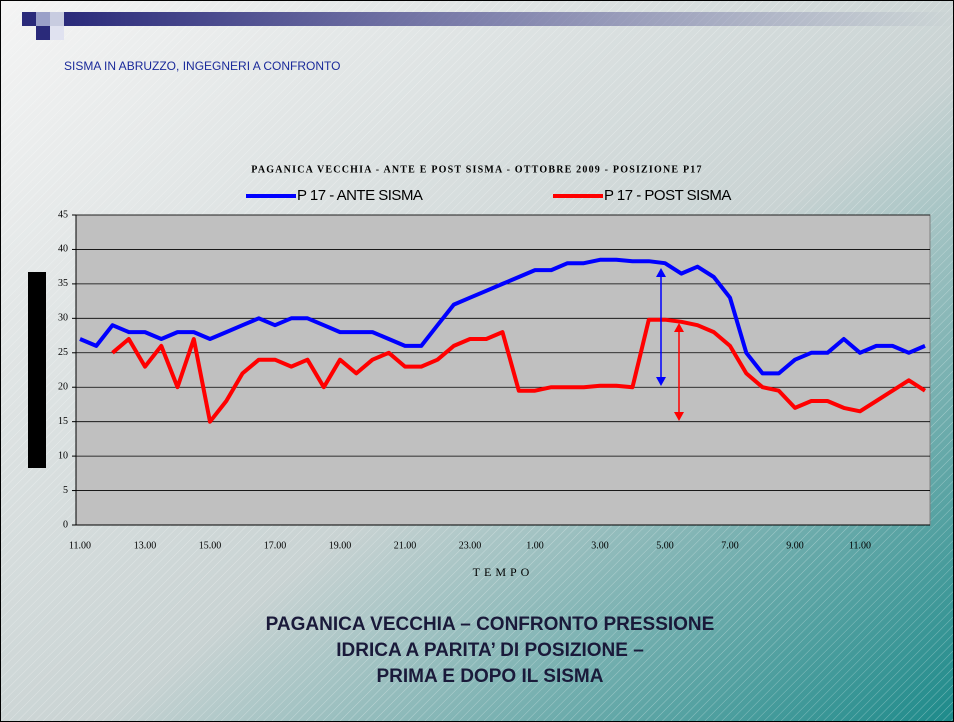 Image resolution: width=954 pixels, height=722 pixels. What do you see at coordinates (490, 650) in the screenshot?
I see `caption-line: IDRICA A PARITA’ DI POSIZIONE –` at bounding box center [490, 650].